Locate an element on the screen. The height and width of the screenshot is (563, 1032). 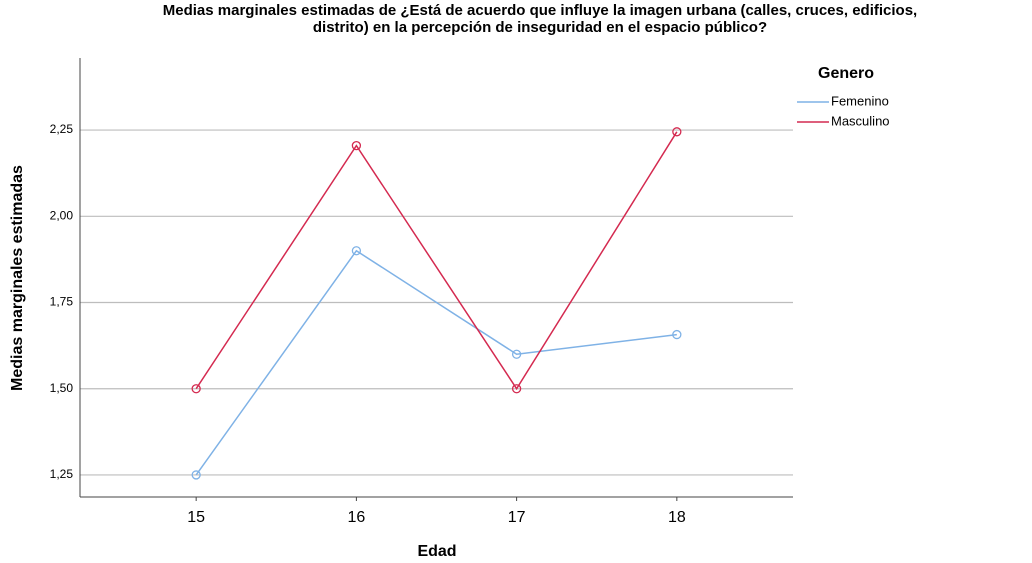
legend-label: Masculino is located at coordinates (860, 120).